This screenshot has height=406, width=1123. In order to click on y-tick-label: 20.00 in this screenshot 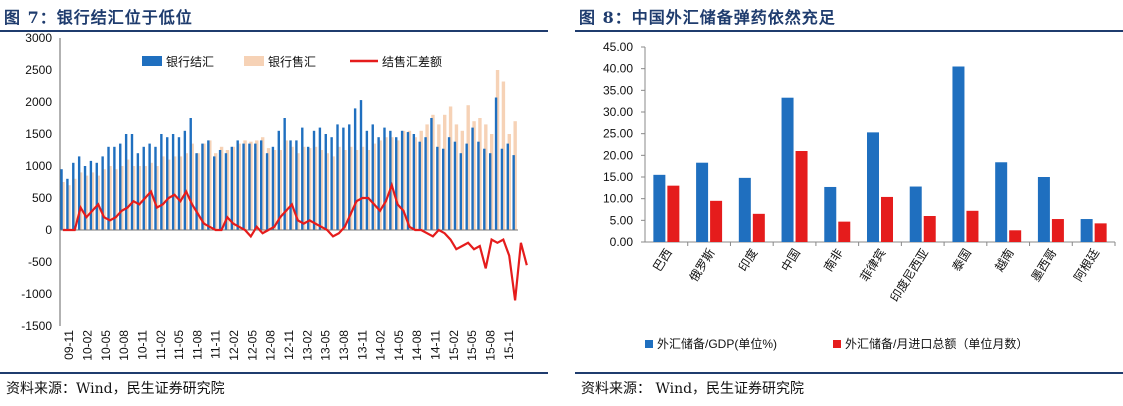, I will do `click(618, 155)`.